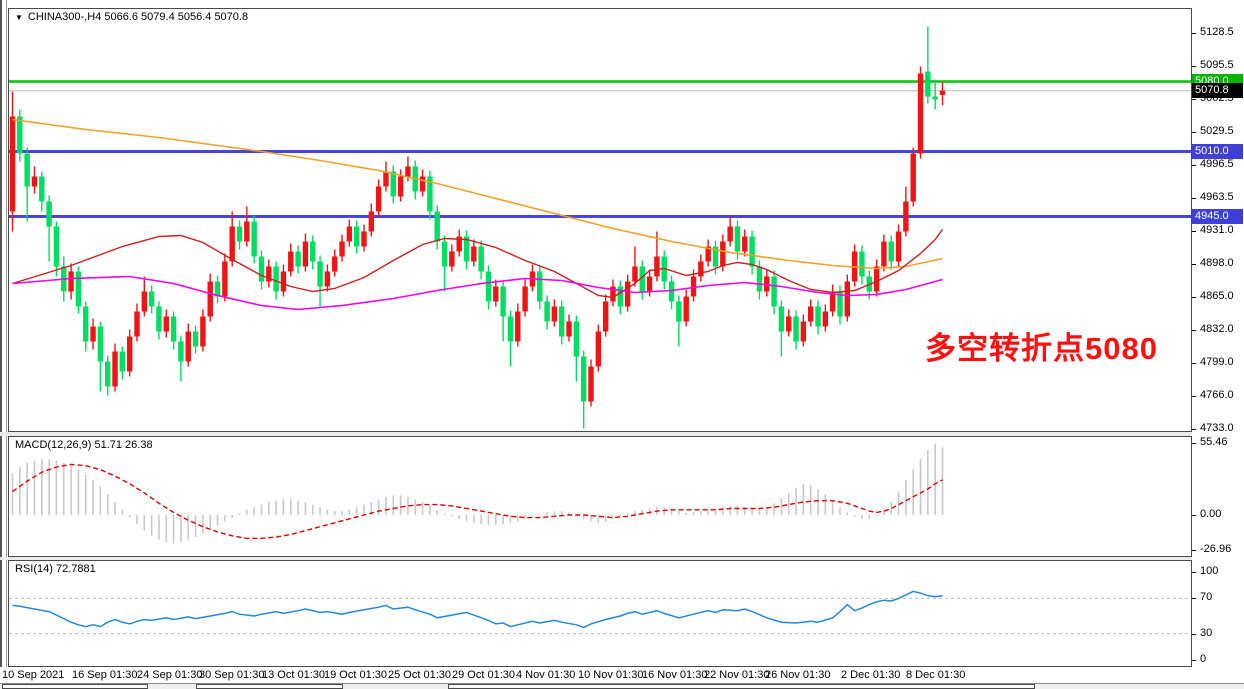 The height and width of the screenshot is (689, 1244). Describe the element at coordinates (936, 675) in the screenshot. I see `time-axis-label: 8 Dec 01:30` at that location.